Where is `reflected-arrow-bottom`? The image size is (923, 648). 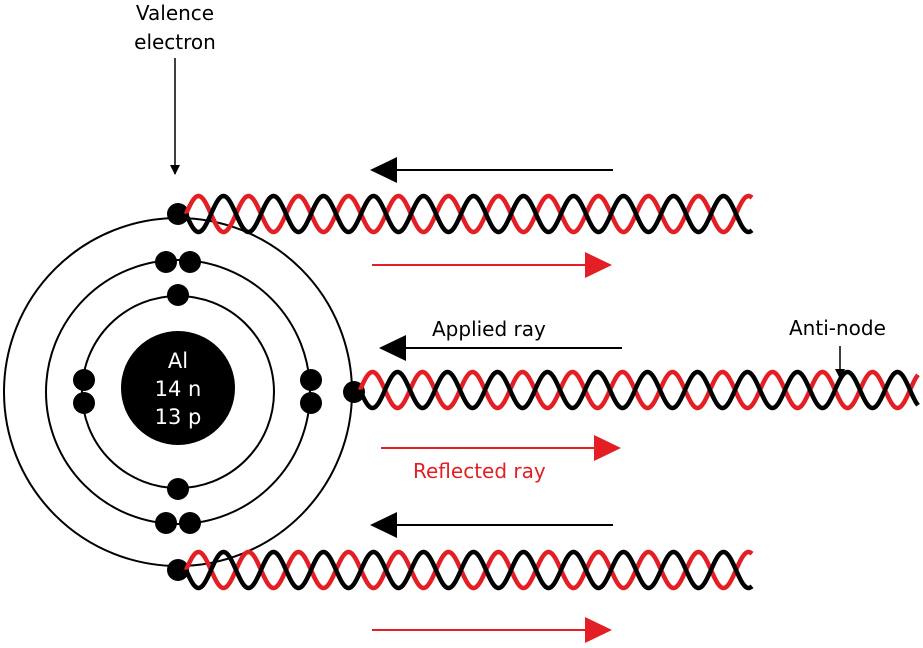 reflected-arrow-bottom is located at coordinates (492, 630).